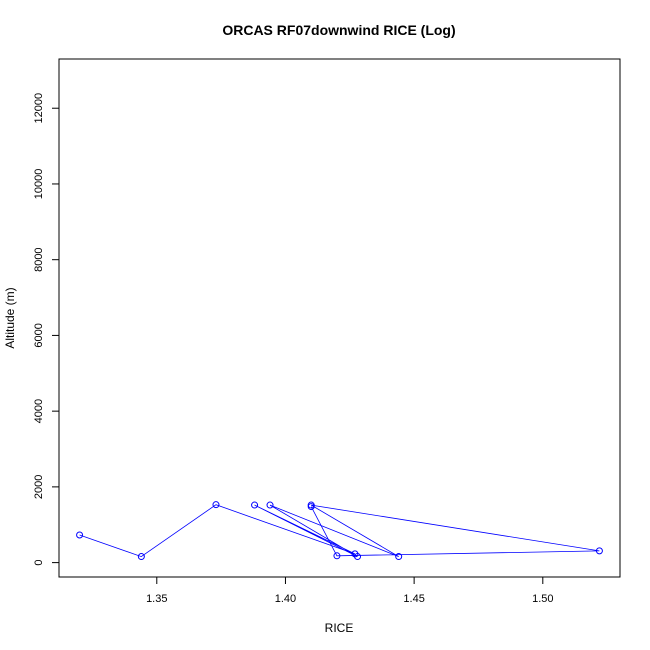  Describe the element at coordinates (542, 599) in the screenshot. I see `x-tick-label: 1.50` at that location.